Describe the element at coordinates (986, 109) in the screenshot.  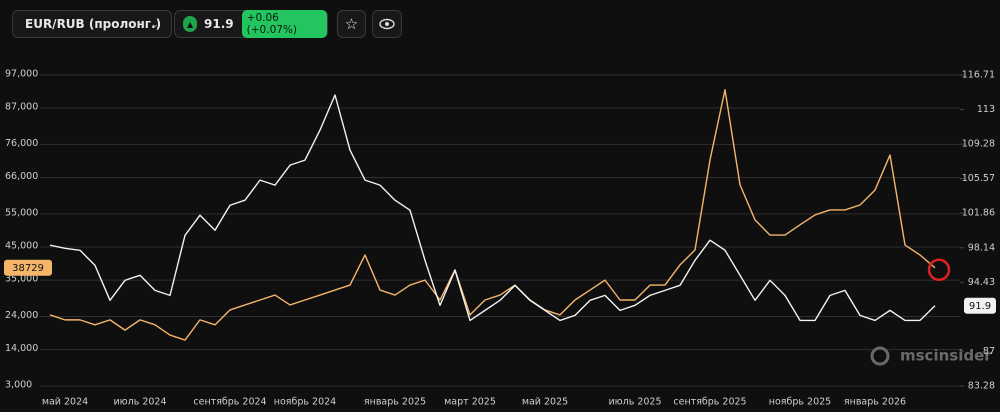
I see `y2-tick-label: 113` at that location.